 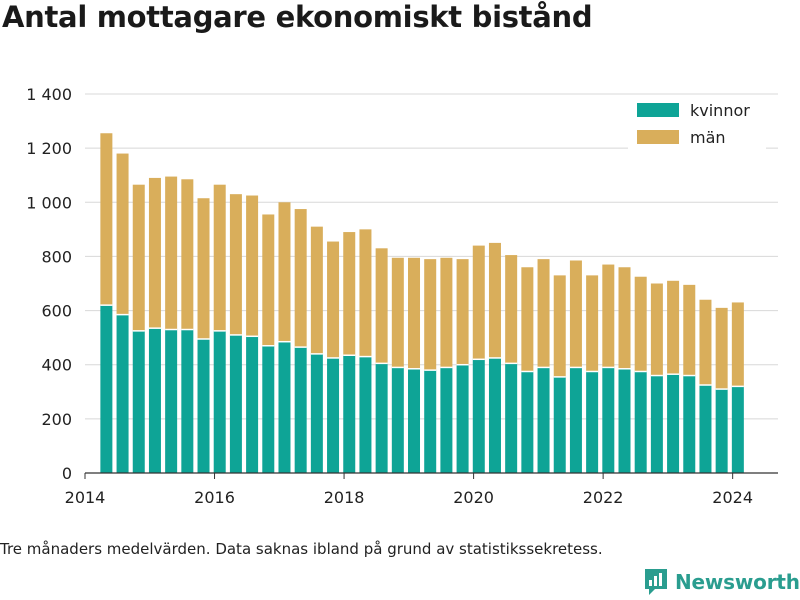 I want to click on y-axis-ticks: 0 200 400 600 800 1 000 1 200 1 400, so click(x=49, y=284).